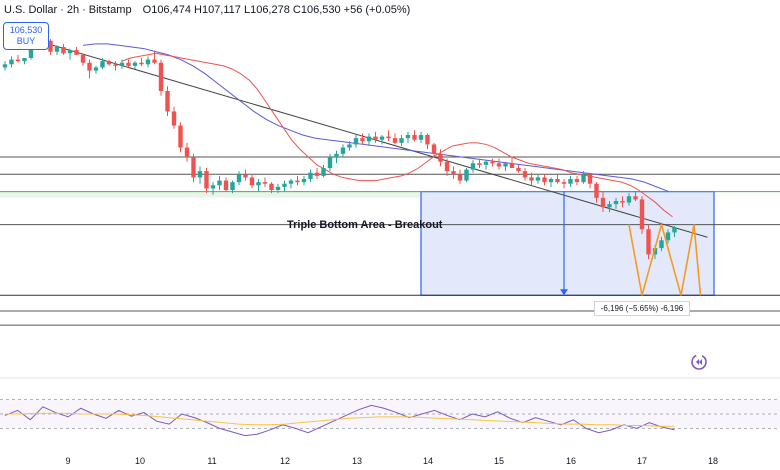 This screenshot has height=470, width=780. Describe the element at coordinates (713, 461) in the screenshot. I see `x-tick-label: 18` at that location.